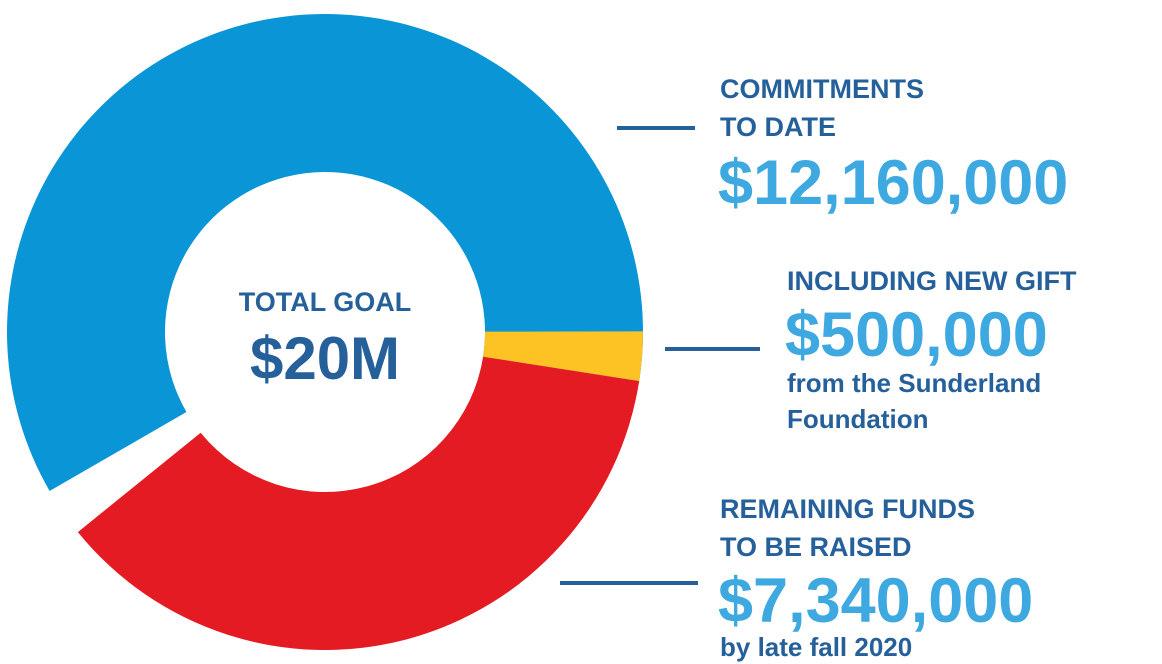 This screenshot has width=1162, height=664. I want to click on note: Foundation, so click(858, 419).